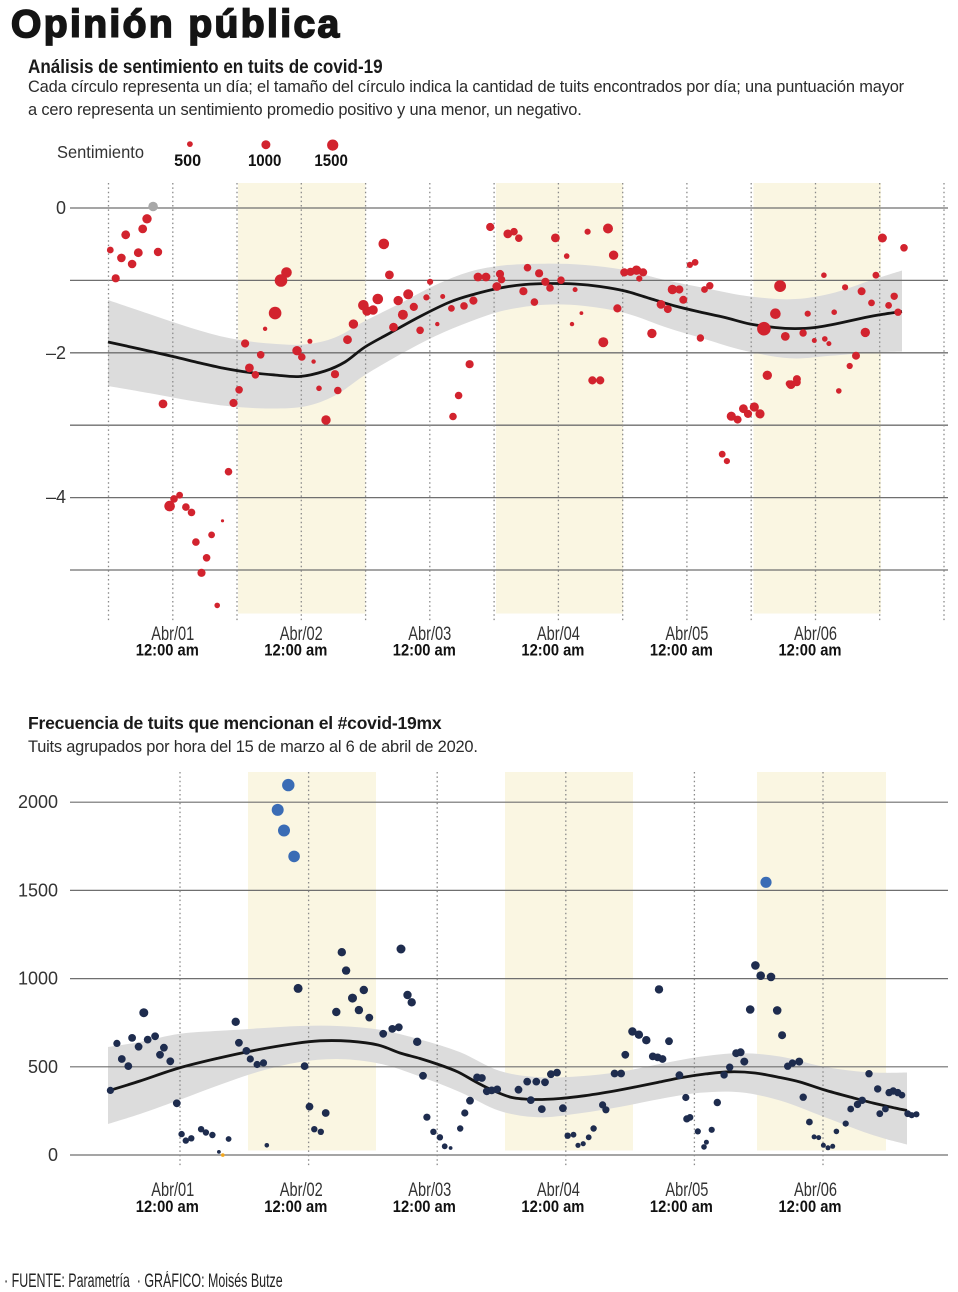 The width and height of the screenshot is (958, 1292). What do you see at coordinates (38, 802) in the screenshot?
I see `svg-text: 2000` at bounding box center [38, 802].